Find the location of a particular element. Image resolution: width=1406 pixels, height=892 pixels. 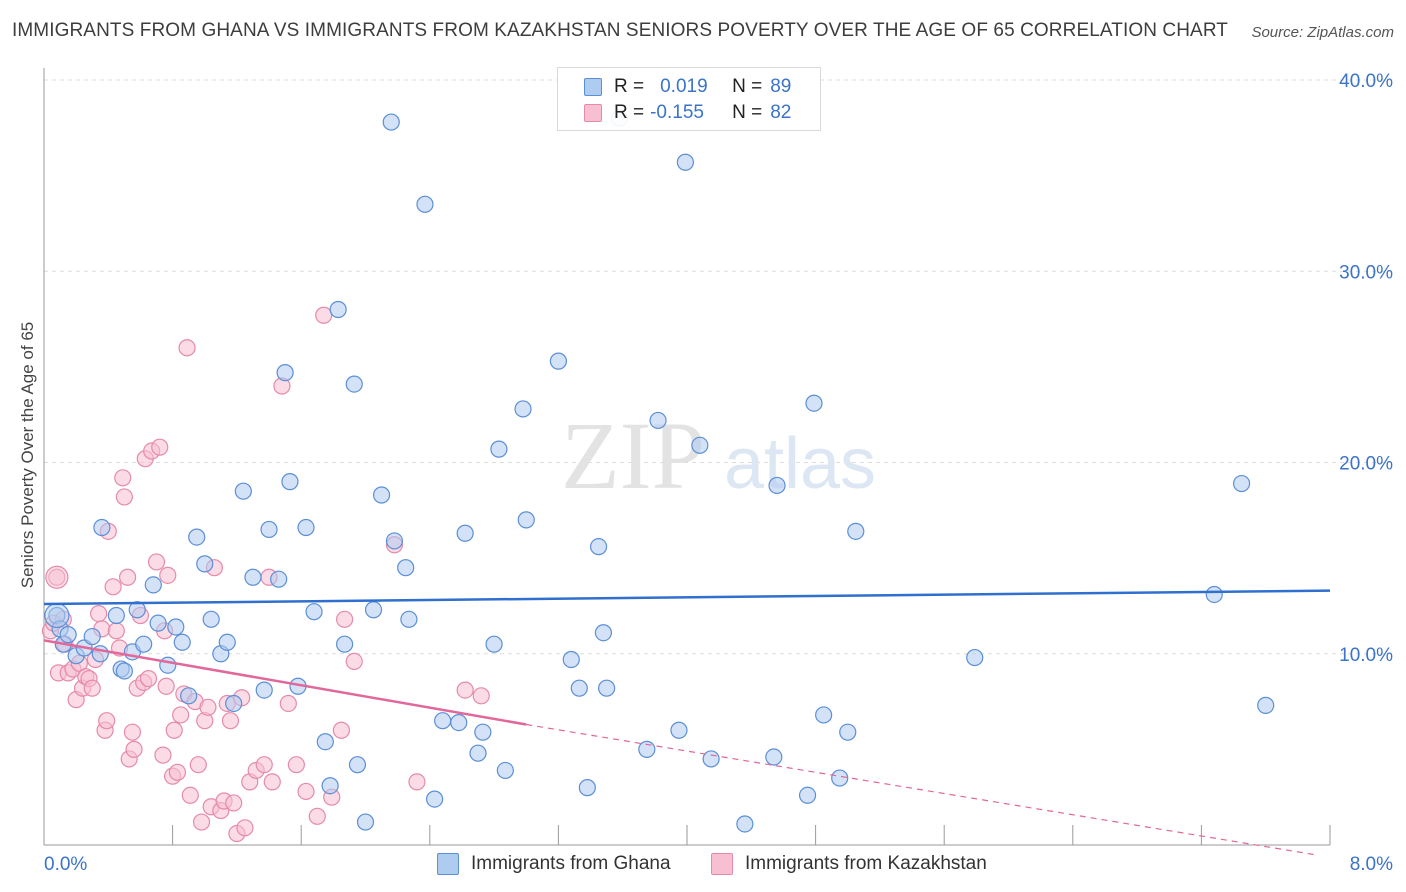

legend-row-ghana: R = 0.019 N = 89 is located at coordinates (687, 87).